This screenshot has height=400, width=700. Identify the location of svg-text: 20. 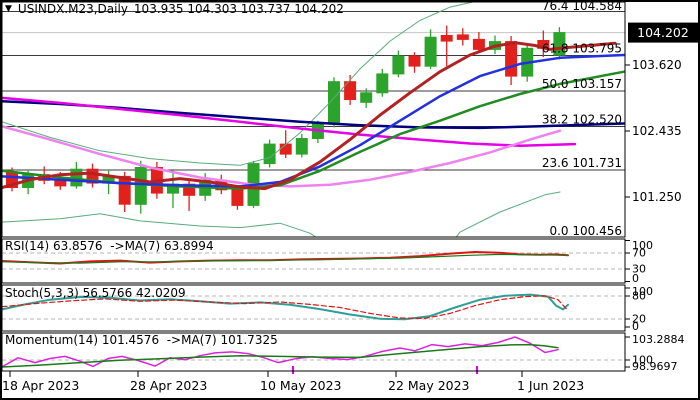
(639, 319).